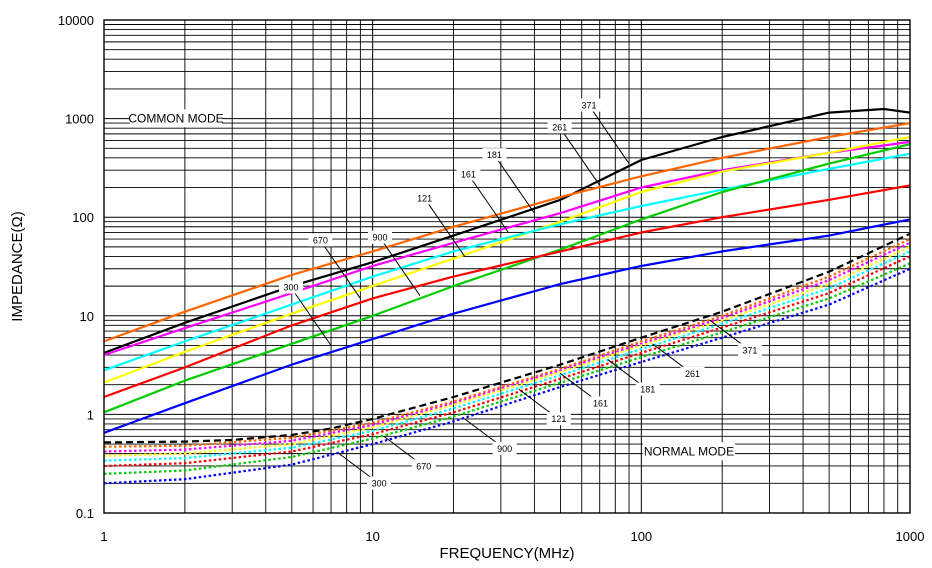 The image size is (932, 568). I want to click on x-tick-label: 1000, so click(910, 536).